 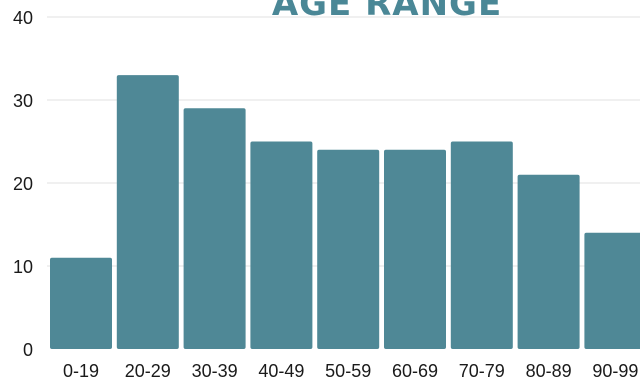 I want to click on x-tick-label: 70-79, so click(x=482, y=371).